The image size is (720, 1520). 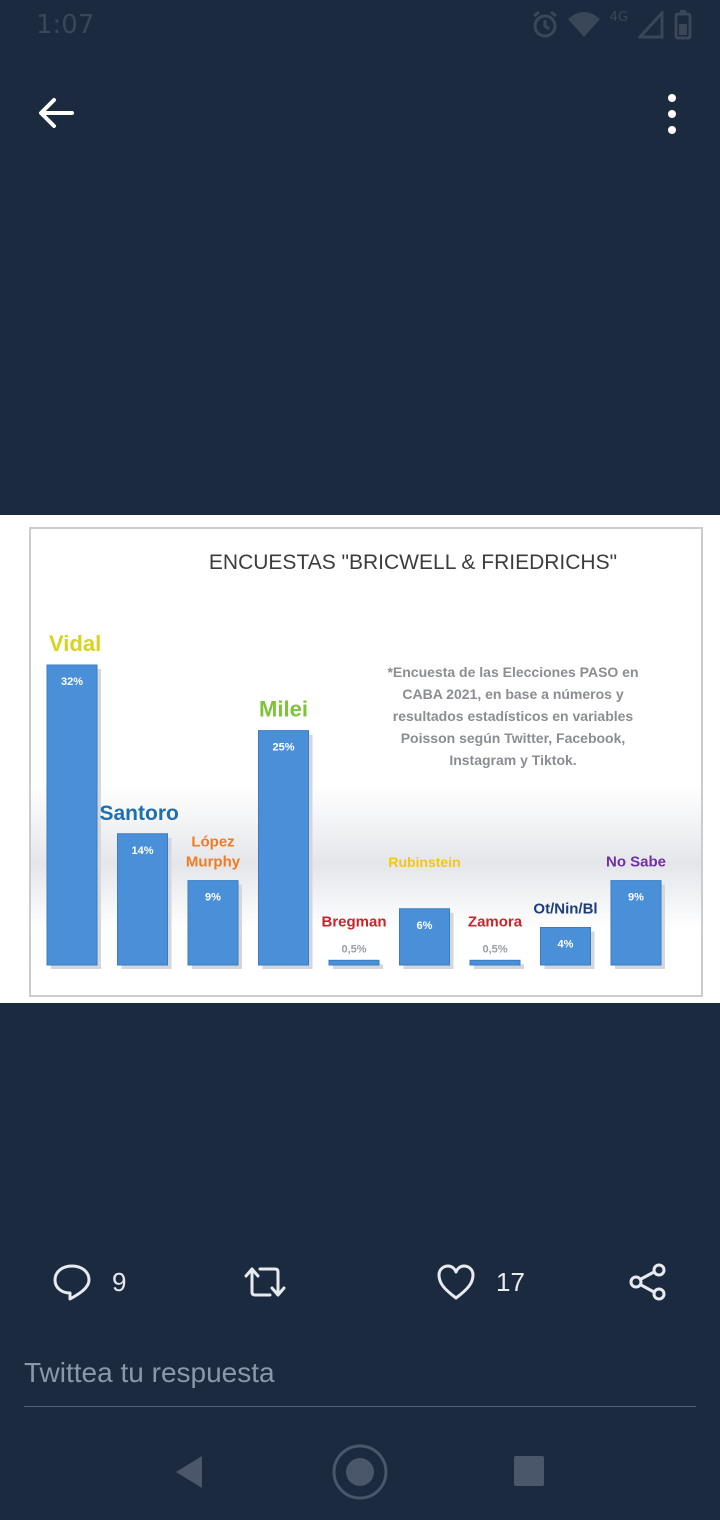 What do you see at coordinates (360, 1373) in the screenshot?
I see `reply-input` at bounding box center [360, 1373].